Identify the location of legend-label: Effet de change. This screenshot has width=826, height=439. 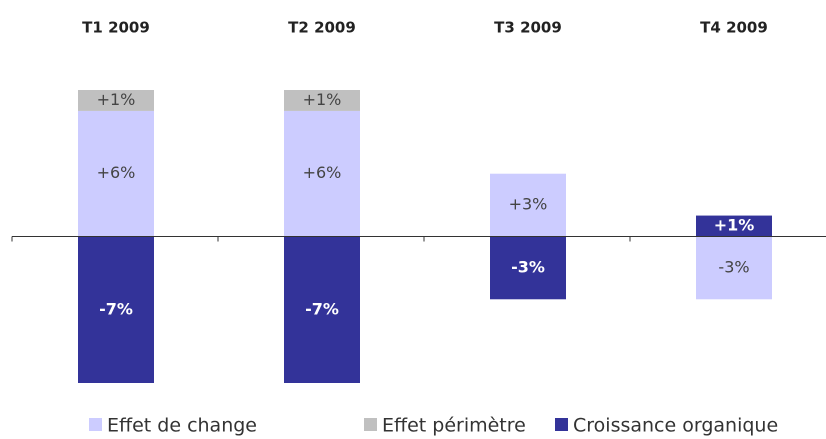
(182, 426).